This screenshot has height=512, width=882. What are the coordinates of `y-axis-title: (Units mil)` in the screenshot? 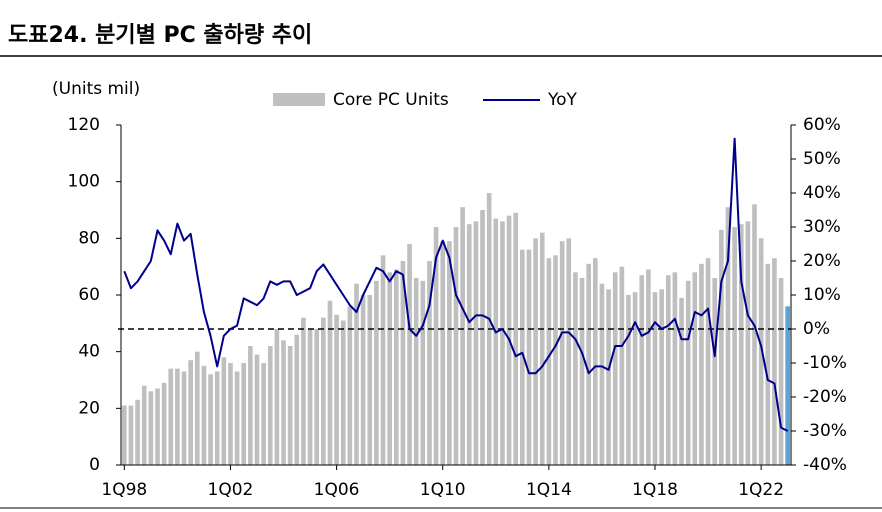 It's located at (96, 89).